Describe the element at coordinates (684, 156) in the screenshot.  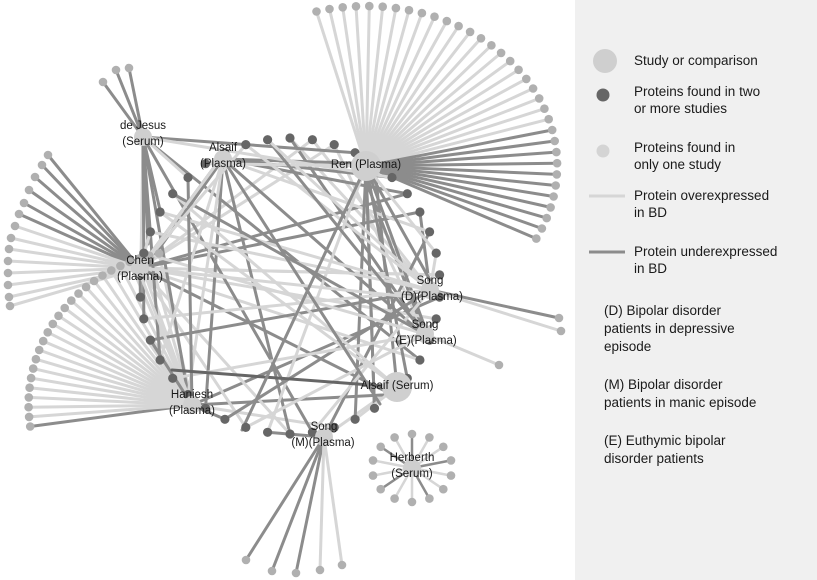
I see `legend-unique-label: Proteins found in only one study` at that location.